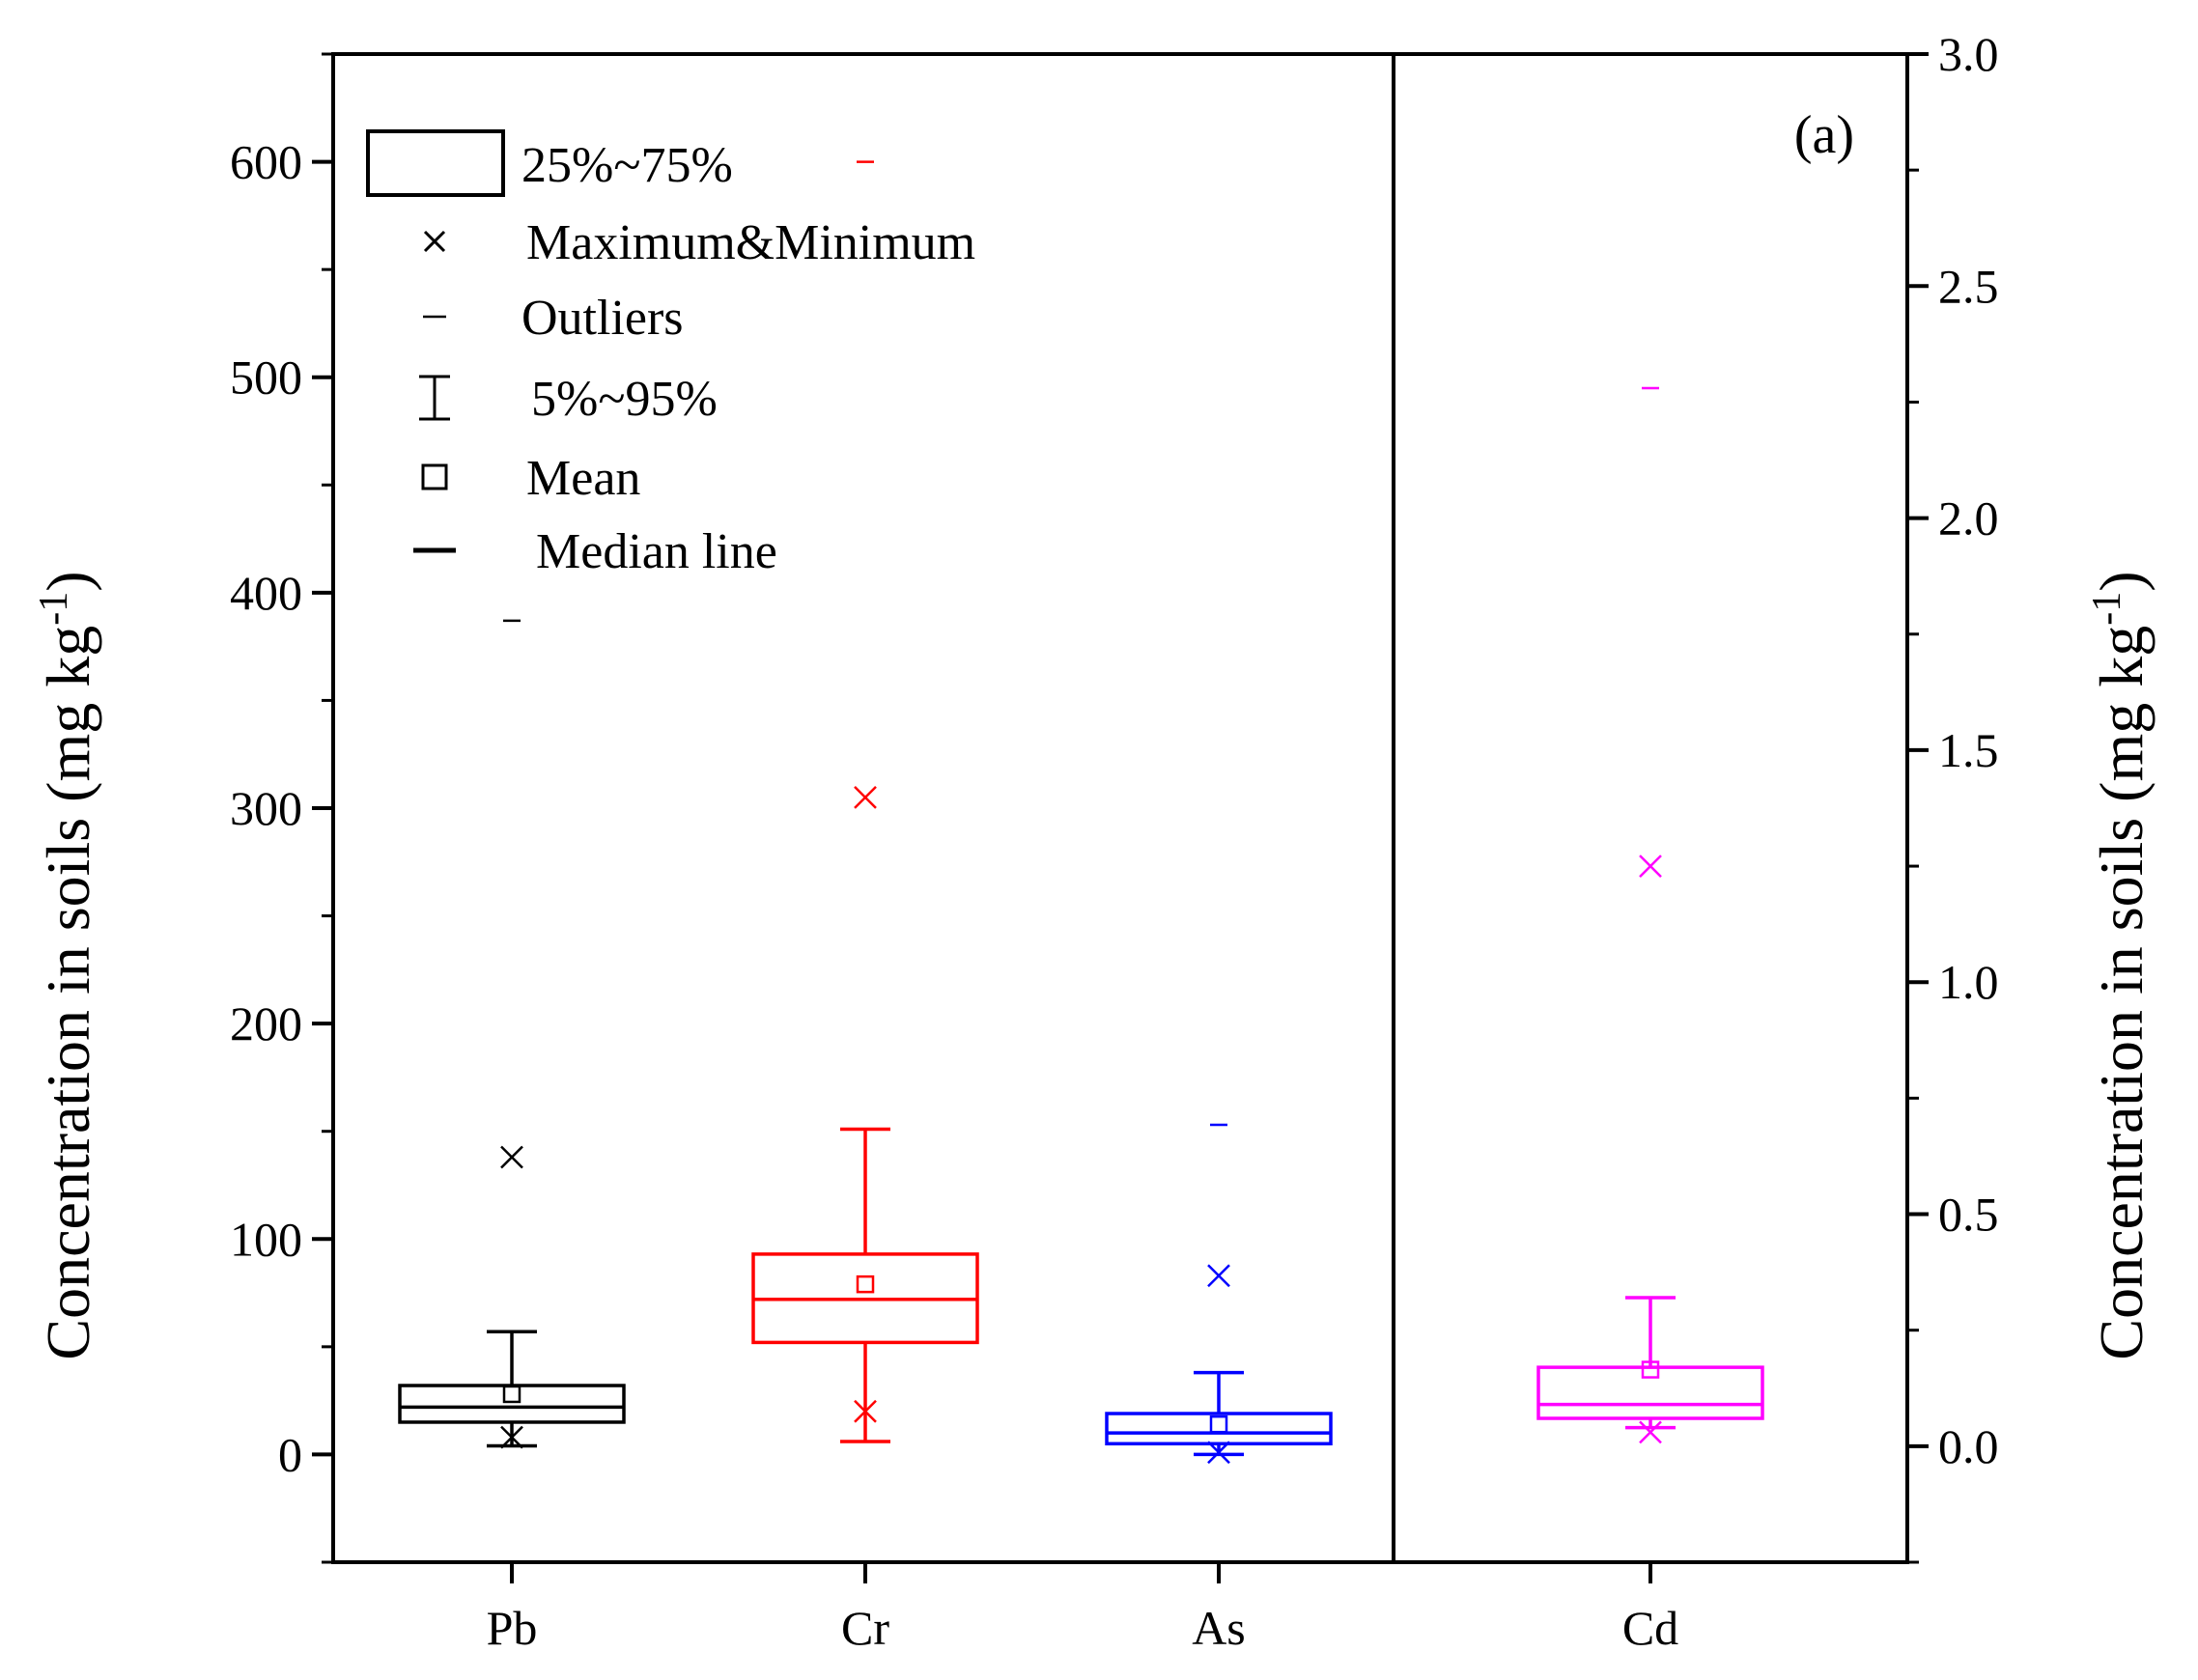  What do you see at coordinates (54, 609) in the screenshot?
I see `left-axis-title-sup: -1` at bounding box center [54, 609].